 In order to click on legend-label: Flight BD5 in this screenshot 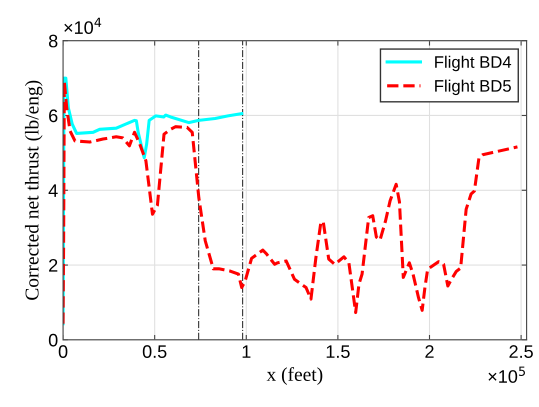, I will do `click(473, 88)`.